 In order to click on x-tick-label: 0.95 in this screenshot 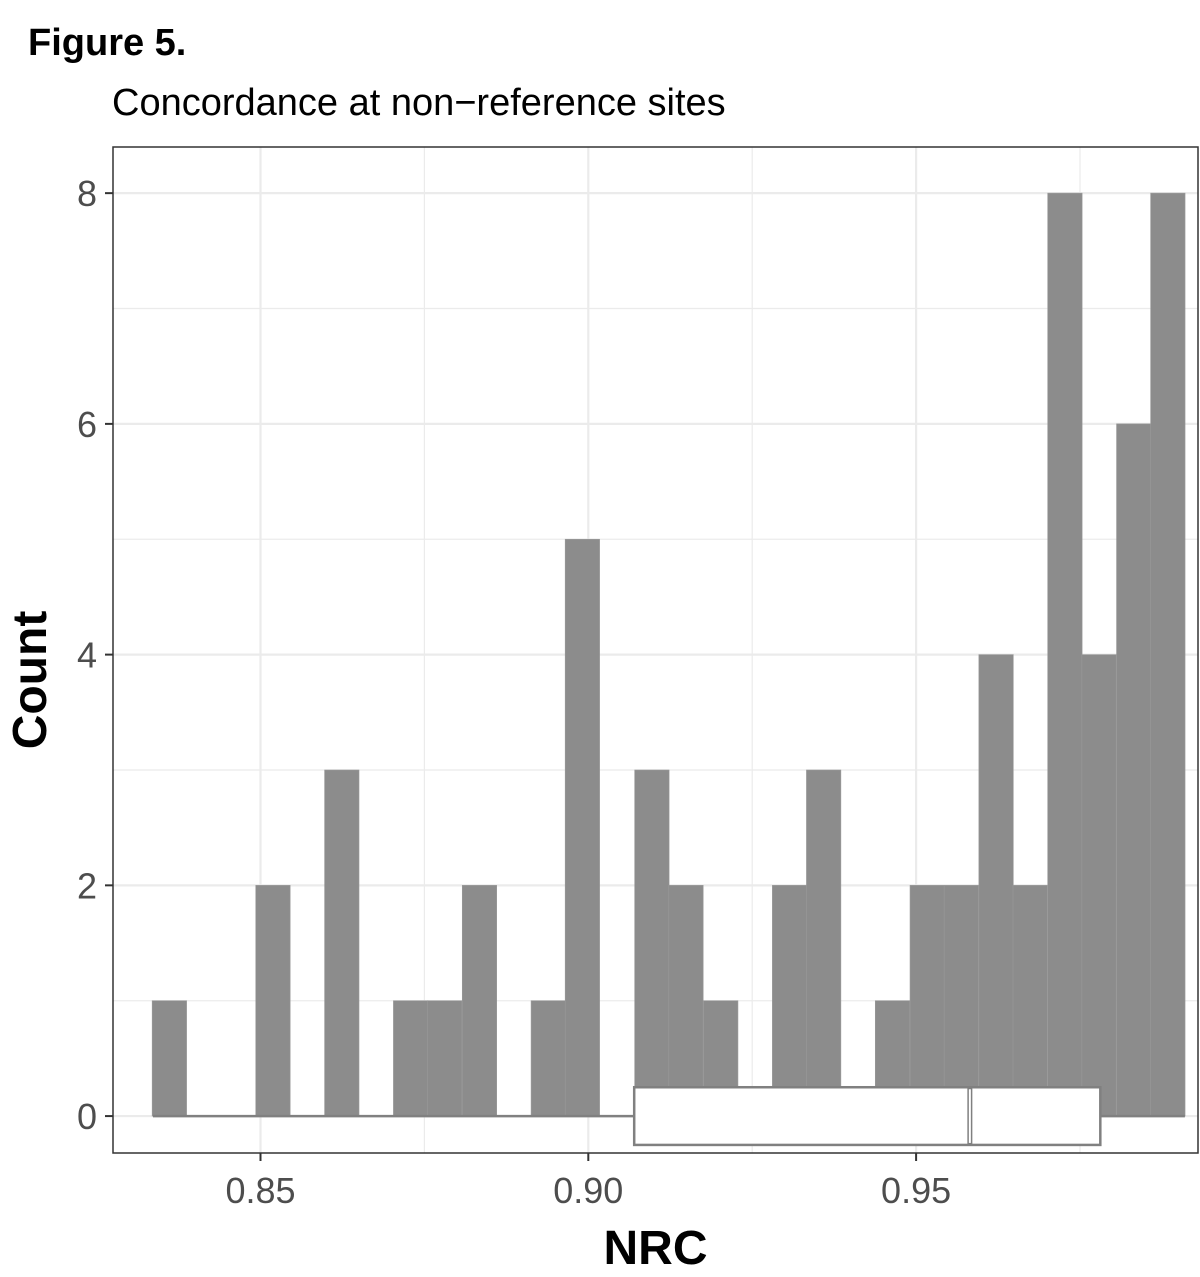, I will do `click(916, 1190)`.